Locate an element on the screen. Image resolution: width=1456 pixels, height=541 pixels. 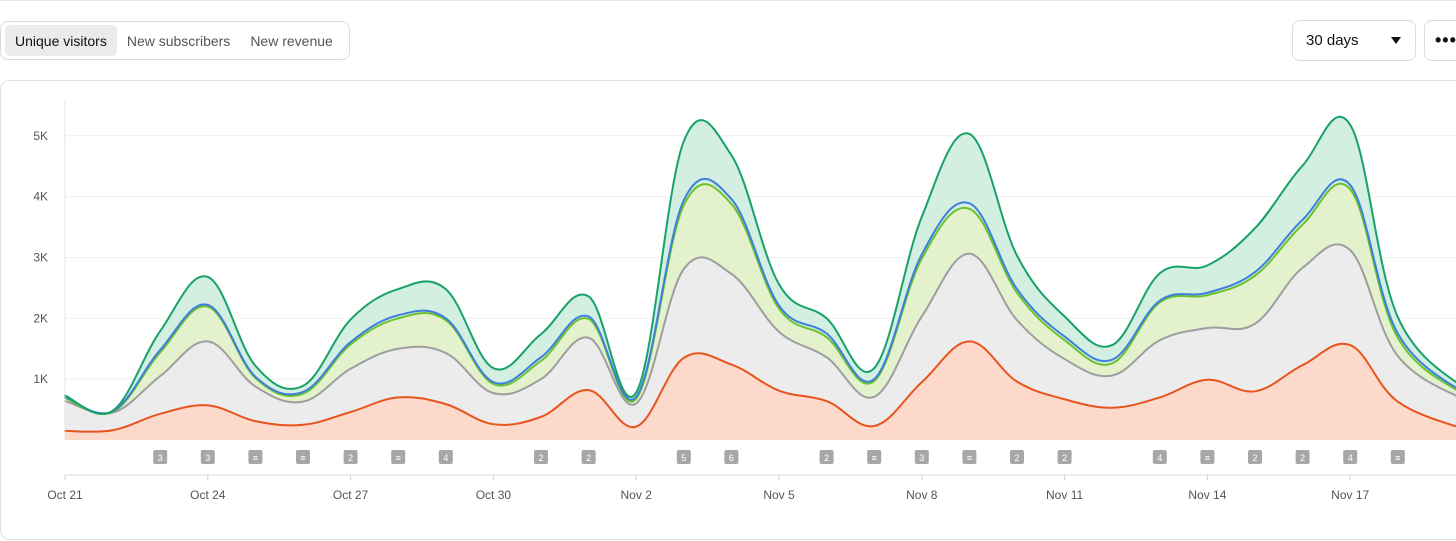
tab-new-subscribers: New subscribers is located at coordinates (178, 40).